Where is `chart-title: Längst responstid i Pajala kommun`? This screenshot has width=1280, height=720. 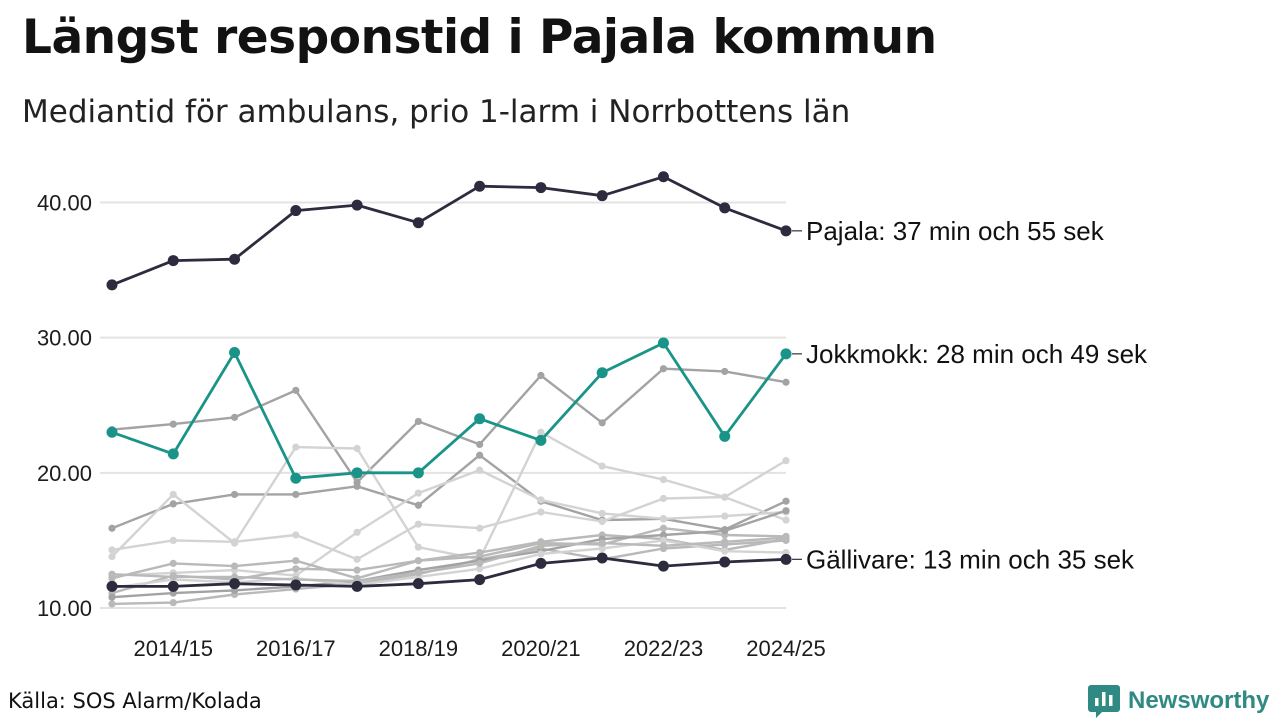 chart-title: Längst responstid i Pajala kommun is located at coordinates (479, 37).